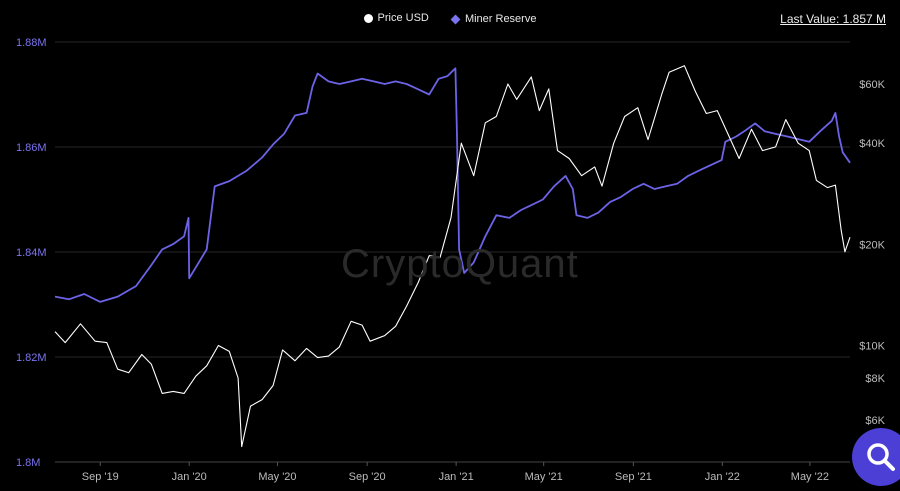  What do you see at coordinates (500, 19) in the screenshot?
I see `legend-reserve-label: Miner Reserve` at bounding box center [500, 19].